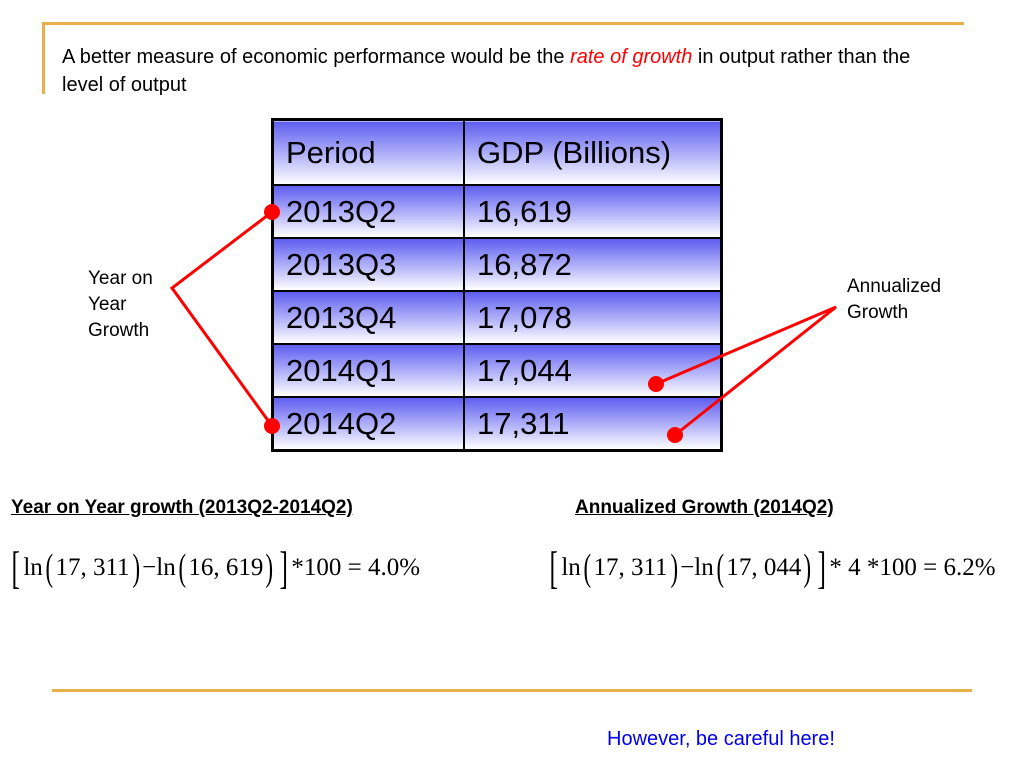  What do you see at coordinates (119, 330) in the screenshot?
I see `yoy-label-line: Growth` at bounding box center [119, 330].